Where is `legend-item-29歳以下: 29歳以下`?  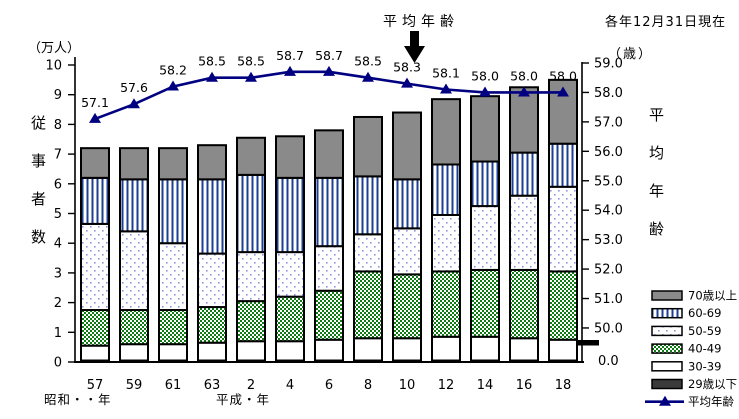 legend-item-29歳以下: 29歳以下 is located at coordinates (694, 384).